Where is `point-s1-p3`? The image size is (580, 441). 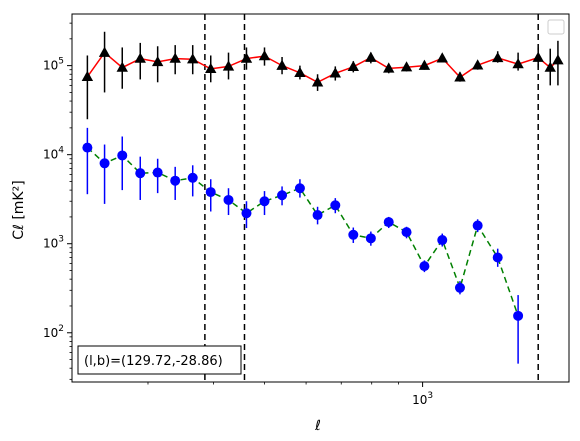 point-s1-p3 is located at coordinates (140, 173).